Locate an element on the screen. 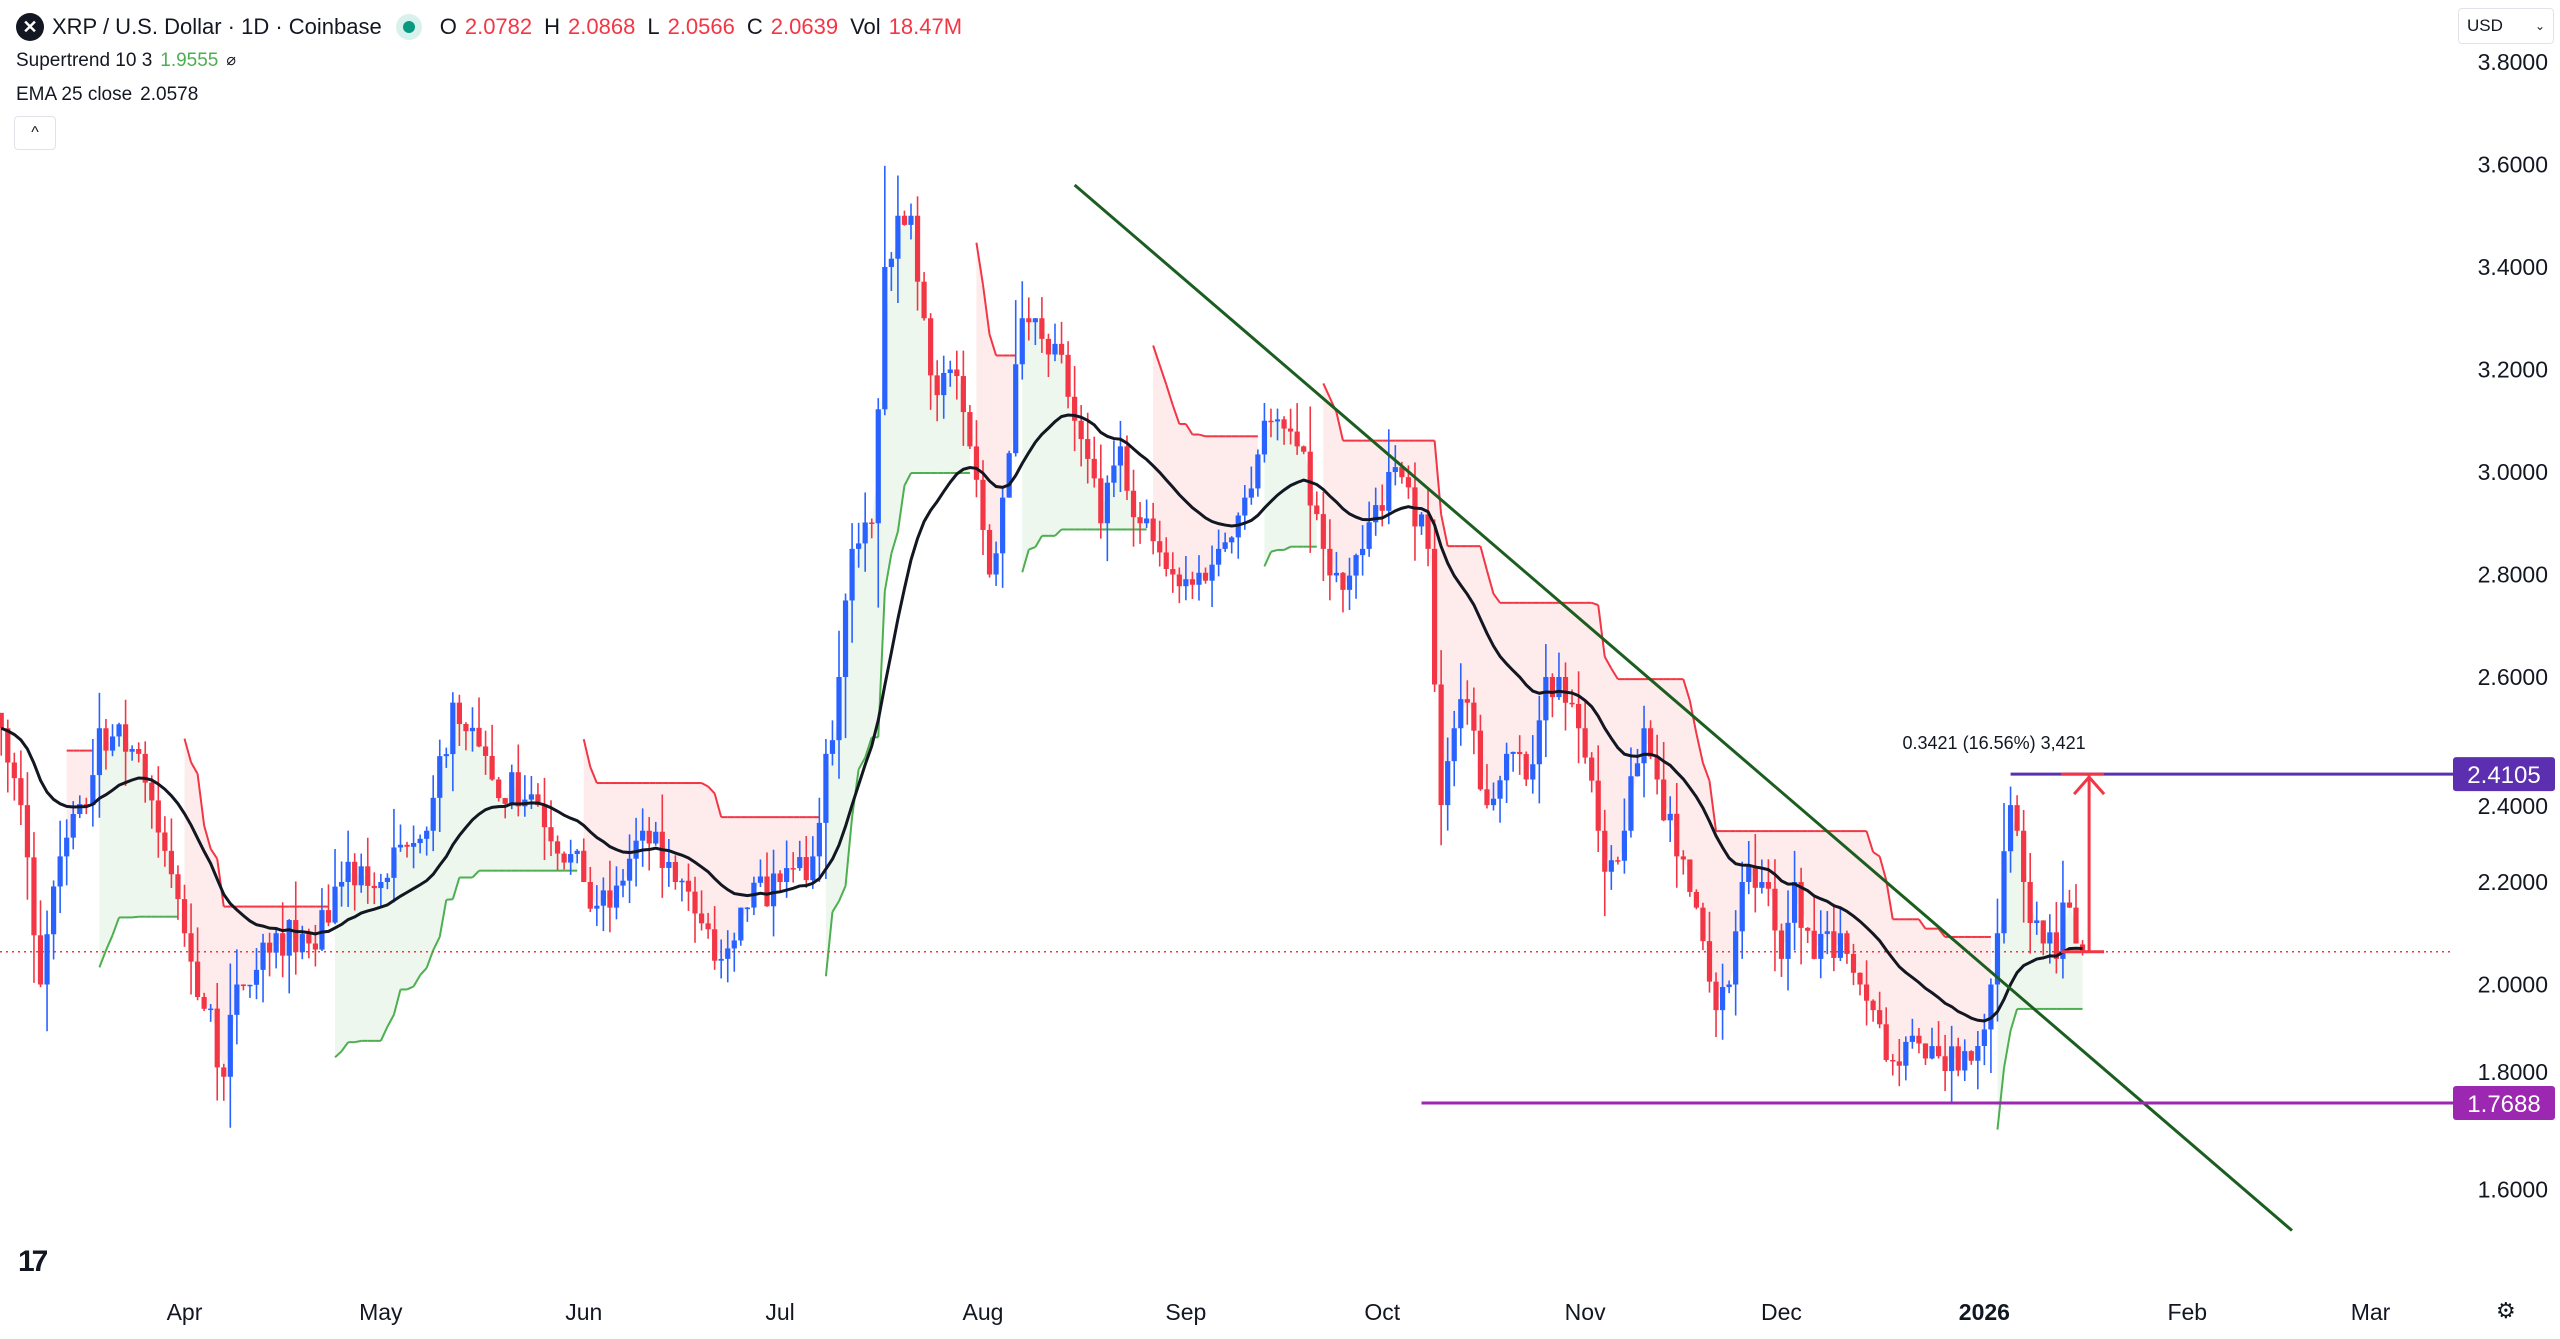  settings-gear-icon: ⚙ is located at coordinates (2506, 1310).